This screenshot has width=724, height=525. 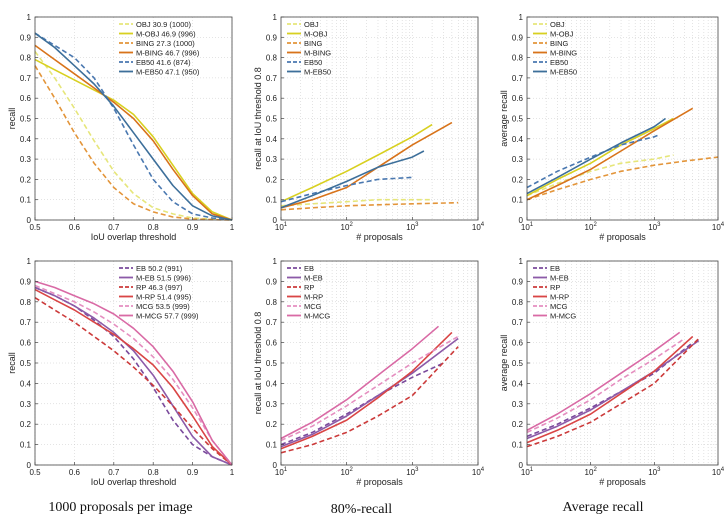 What do you see at coordinates (272, 119) in the screenshot?
I see `y-tick-label: 0.5` at bounding box center [272, 119].